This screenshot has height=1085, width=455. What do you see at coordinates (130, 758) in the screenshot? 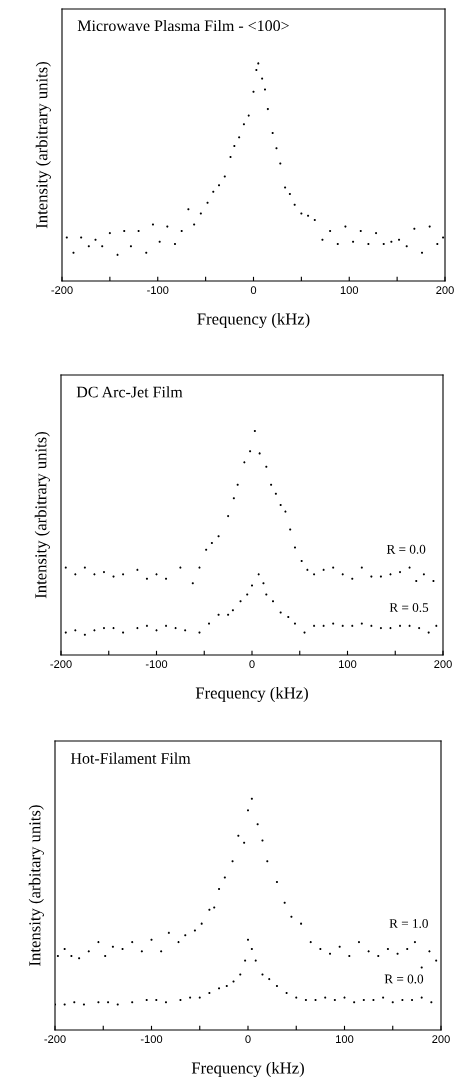
I see `chart-title: Hot-Filament Film` at bounding box center [130, 758].